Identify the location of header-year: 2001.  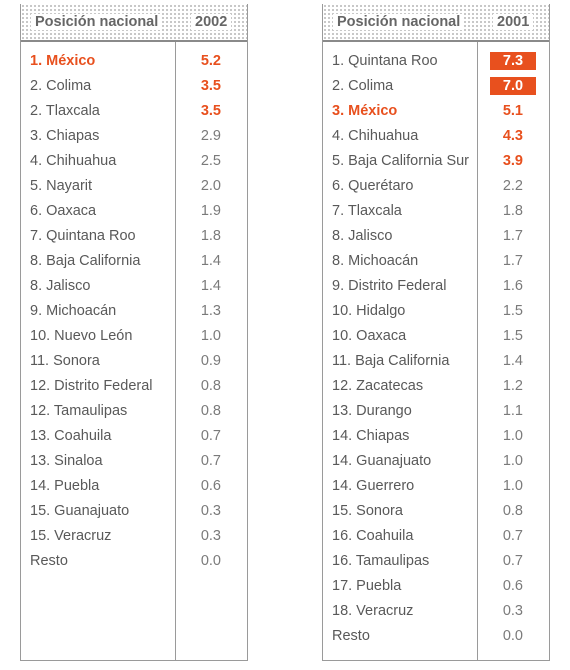
(513, 22).